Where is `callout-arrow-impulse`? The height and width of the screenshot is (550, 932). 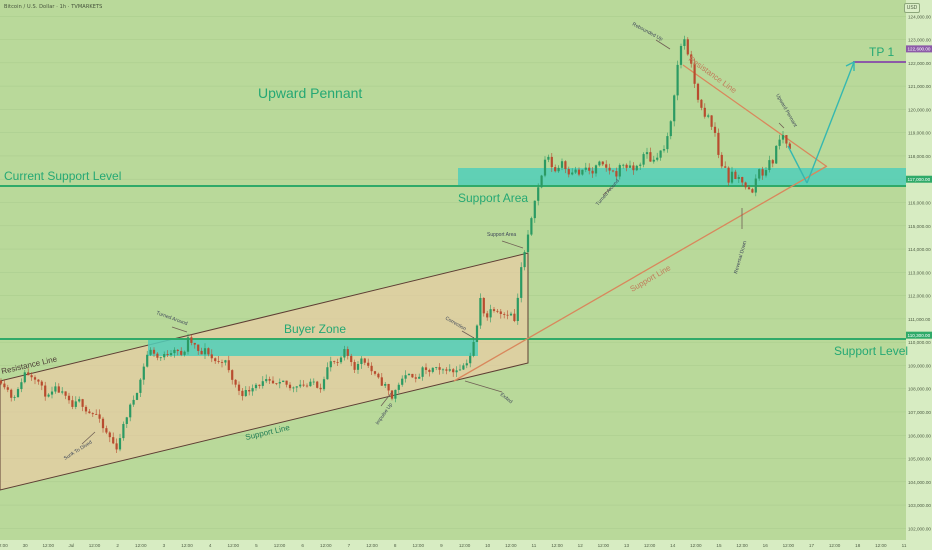
callout-arrow-impulse is located at coordinates (483, 386).